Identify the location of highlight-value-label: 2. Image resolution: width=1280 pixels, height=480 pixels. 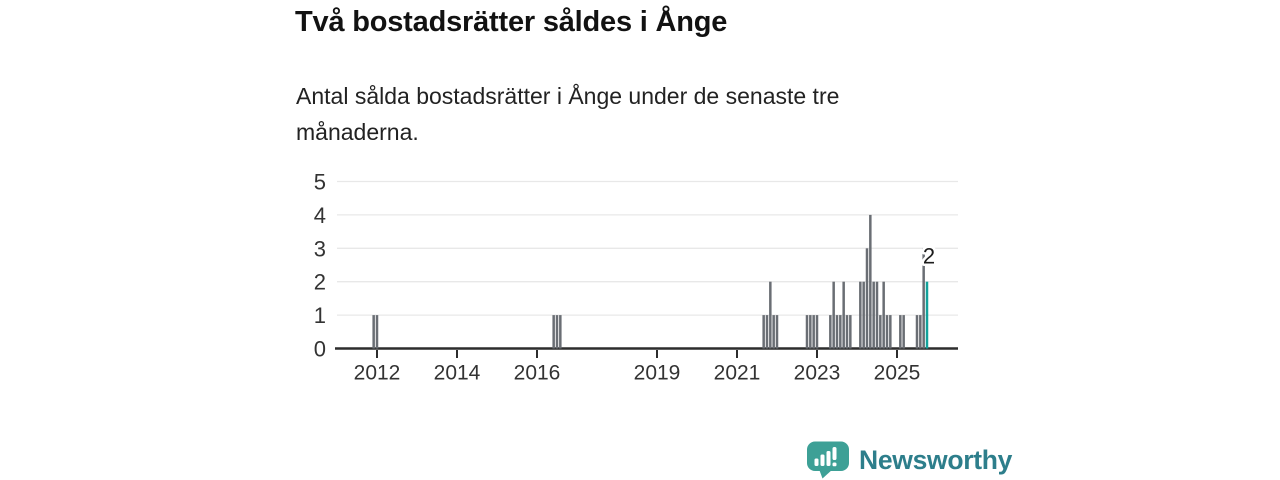
(929, 256).